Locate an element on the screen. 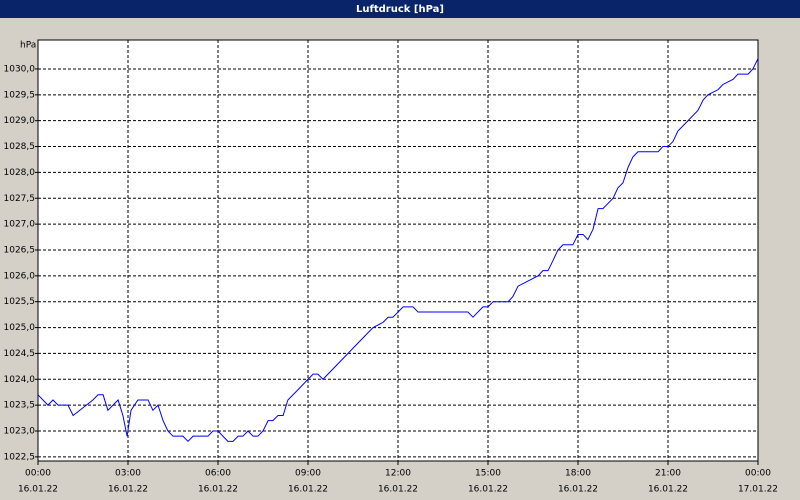  x-tick-label: 15:00 is located at coordinates (488, 474).